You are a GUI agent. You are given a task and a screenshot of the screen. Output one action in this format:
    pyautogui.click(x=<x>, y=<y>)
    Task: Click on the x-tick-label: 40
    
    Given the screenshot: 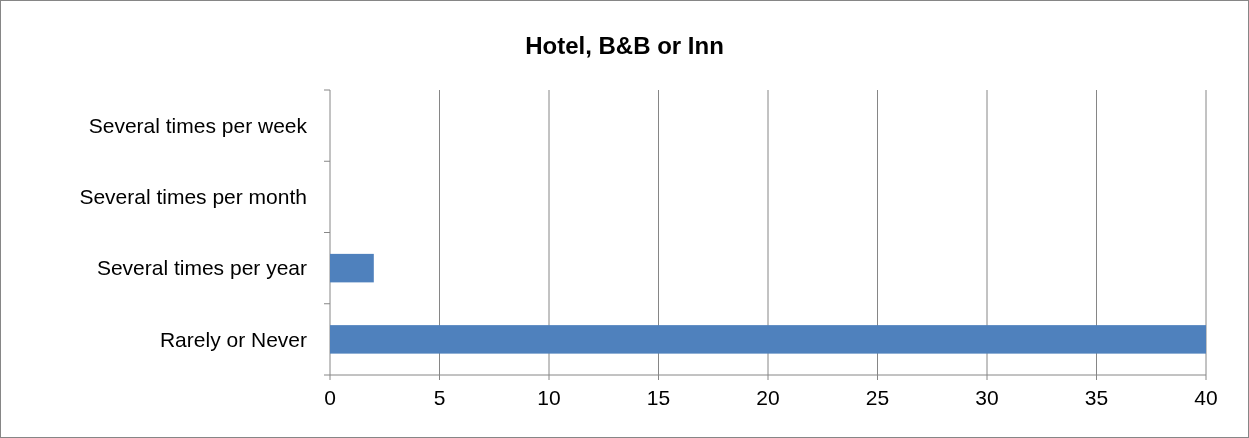 What is the action you would take?
    pyautogui.click(x=1206, y=397)
    